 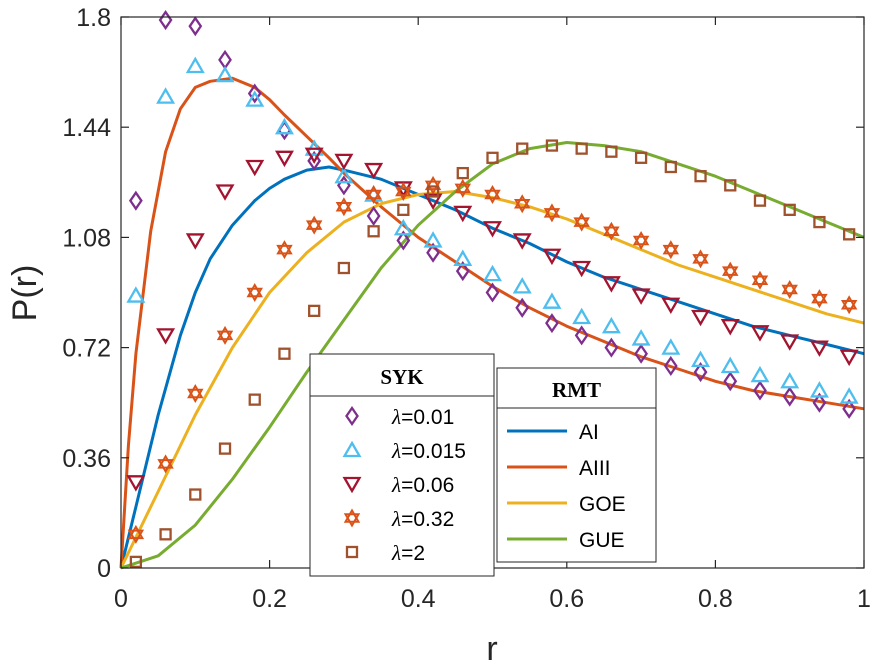 I want to click on y-tick-label: 1.8, so click(x=93, y=18).